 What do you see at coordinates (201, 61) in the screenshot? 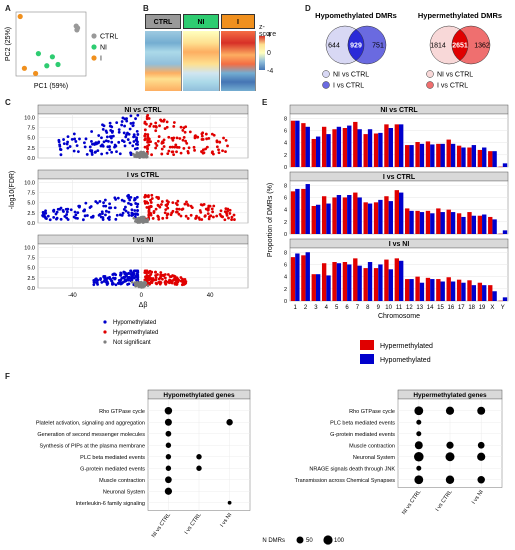
I see `heatmap-col-ni` at bounding box center [201, 61].